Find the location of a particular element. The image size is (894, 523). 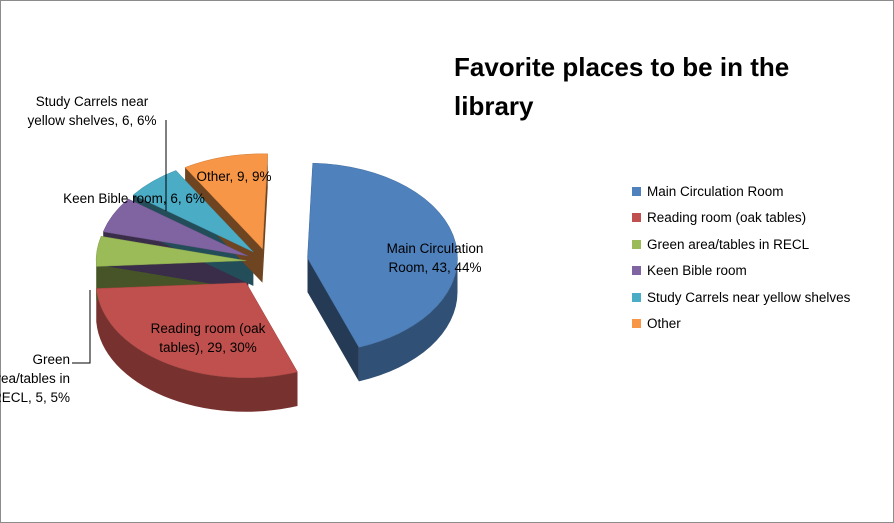

data-label: Other, 9, 9% is located at coordinates (233, 176).